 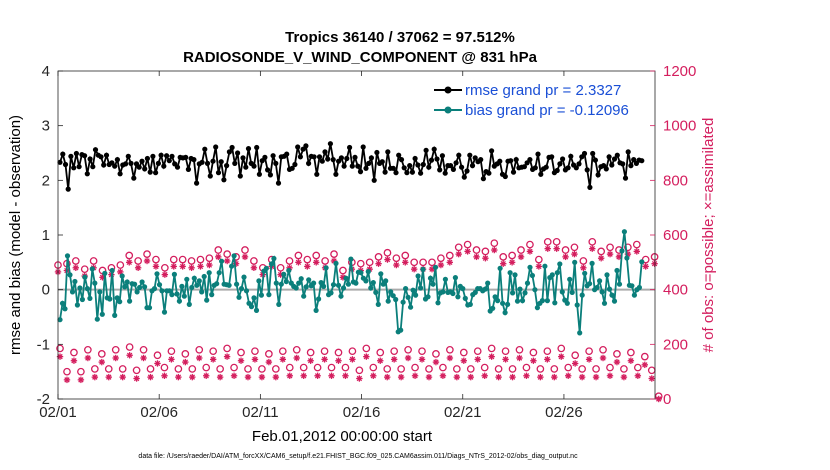 What do you see at coordinates (675, 344) in the screenshot?
I see `y2-tick-label: 200` at bounding box center [675, 344].